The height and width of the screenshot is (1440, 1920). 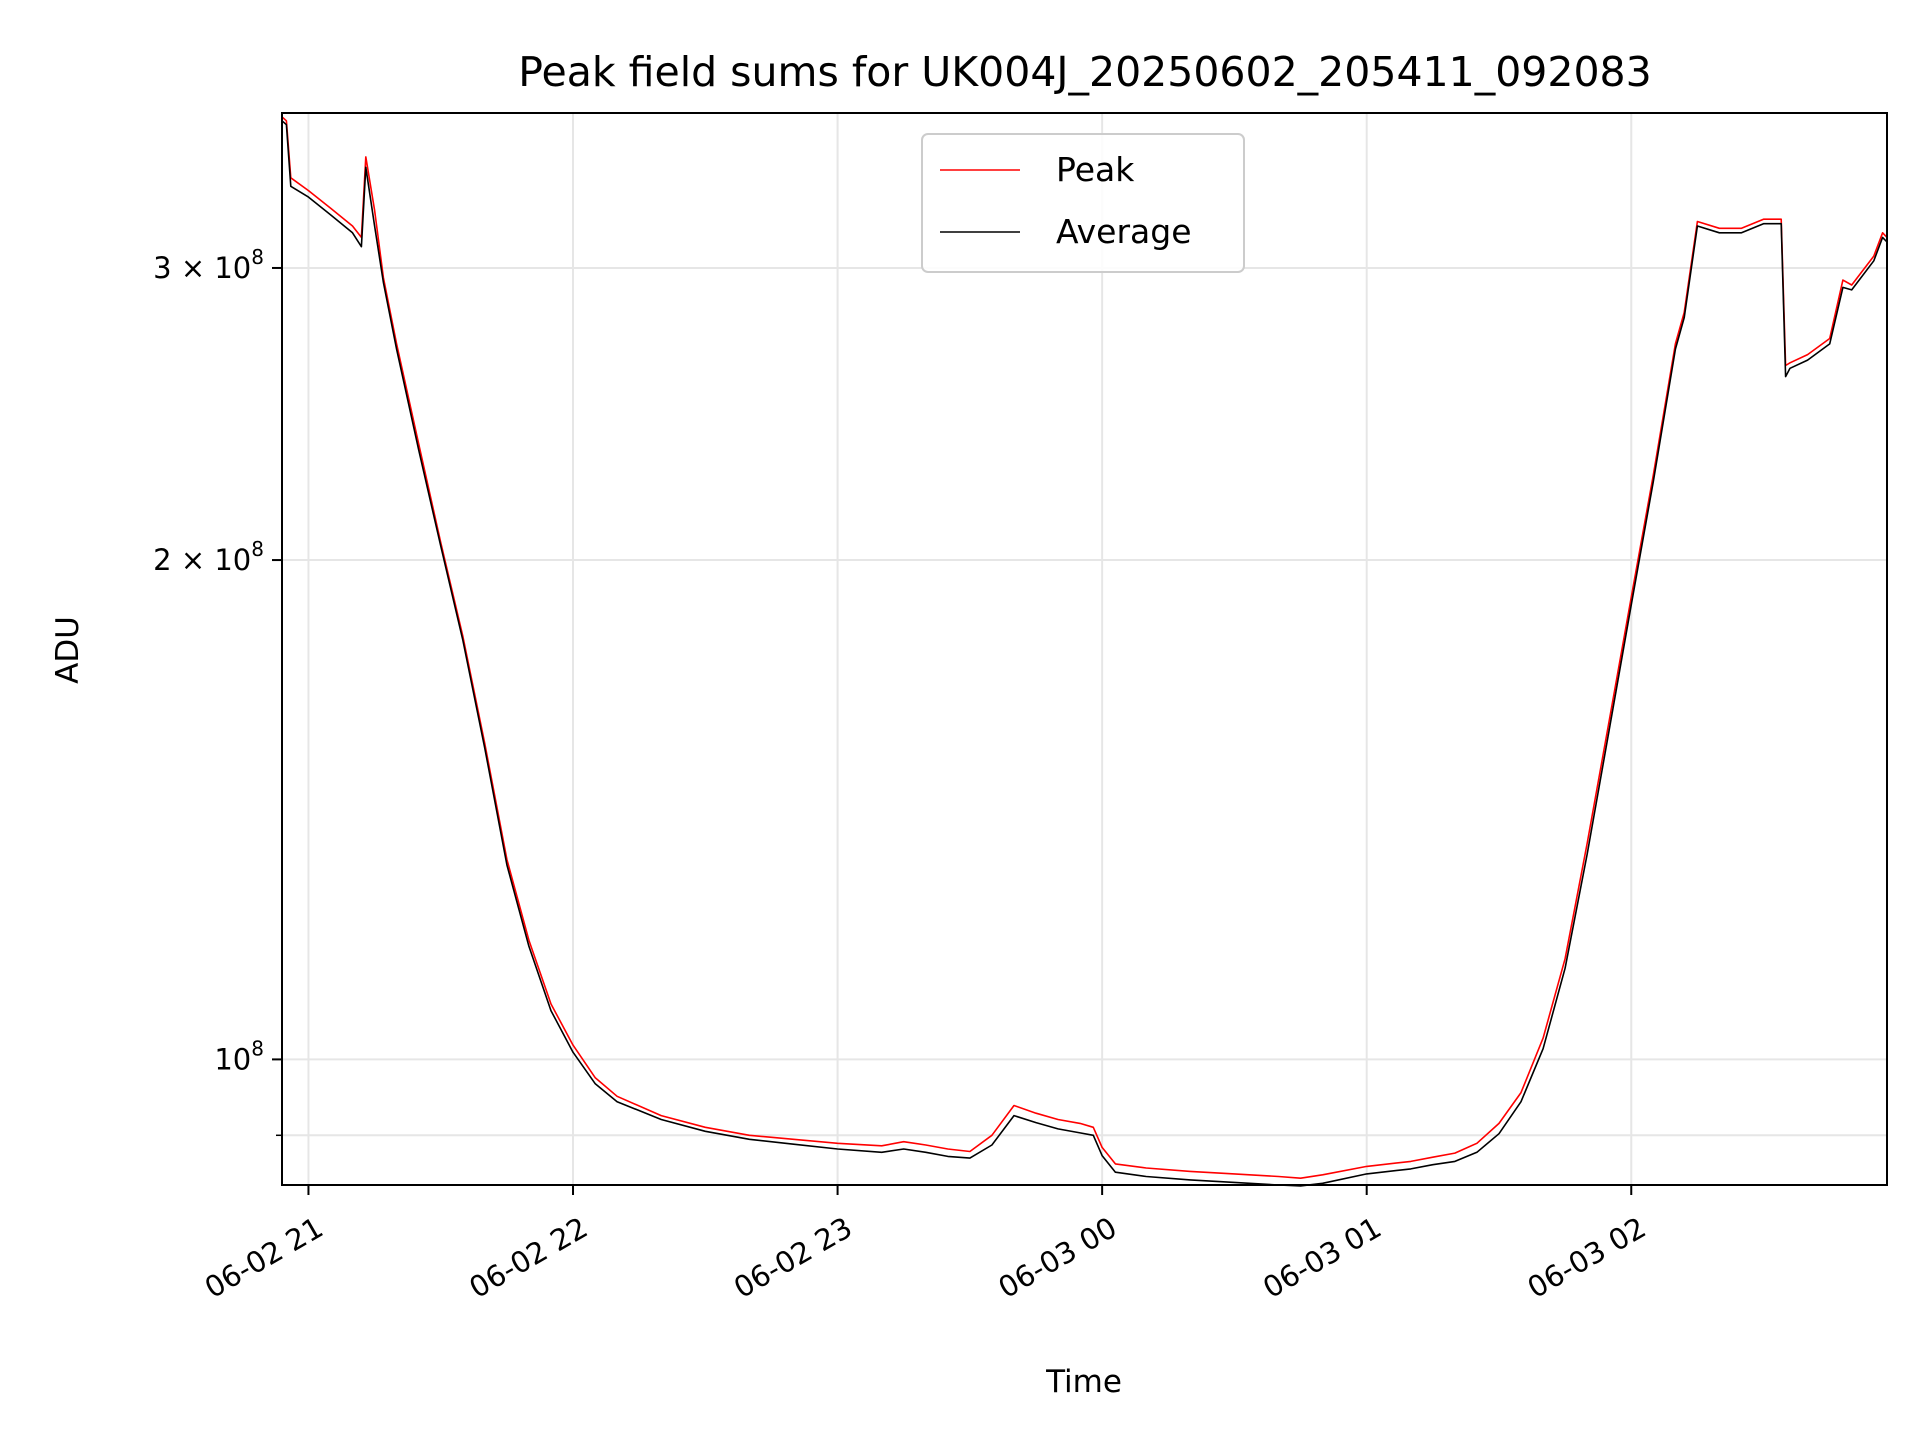 I want to click on y-axis-label: ADU, so click(x=68, y=650).